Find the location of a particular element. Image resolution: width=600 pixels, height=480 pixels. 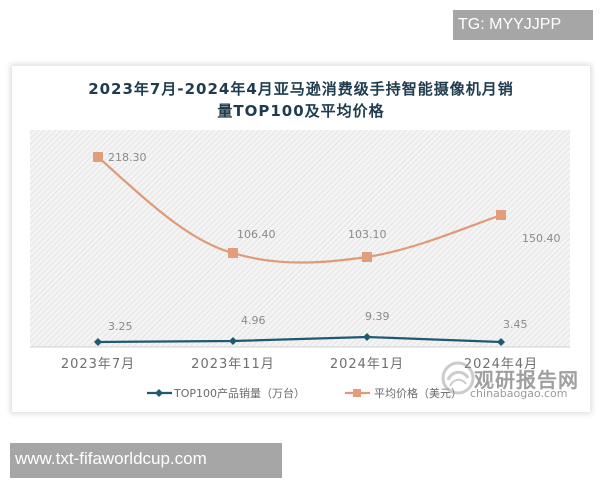

x-tick-label: 2024年1月 is located at coordinates (367, 364).